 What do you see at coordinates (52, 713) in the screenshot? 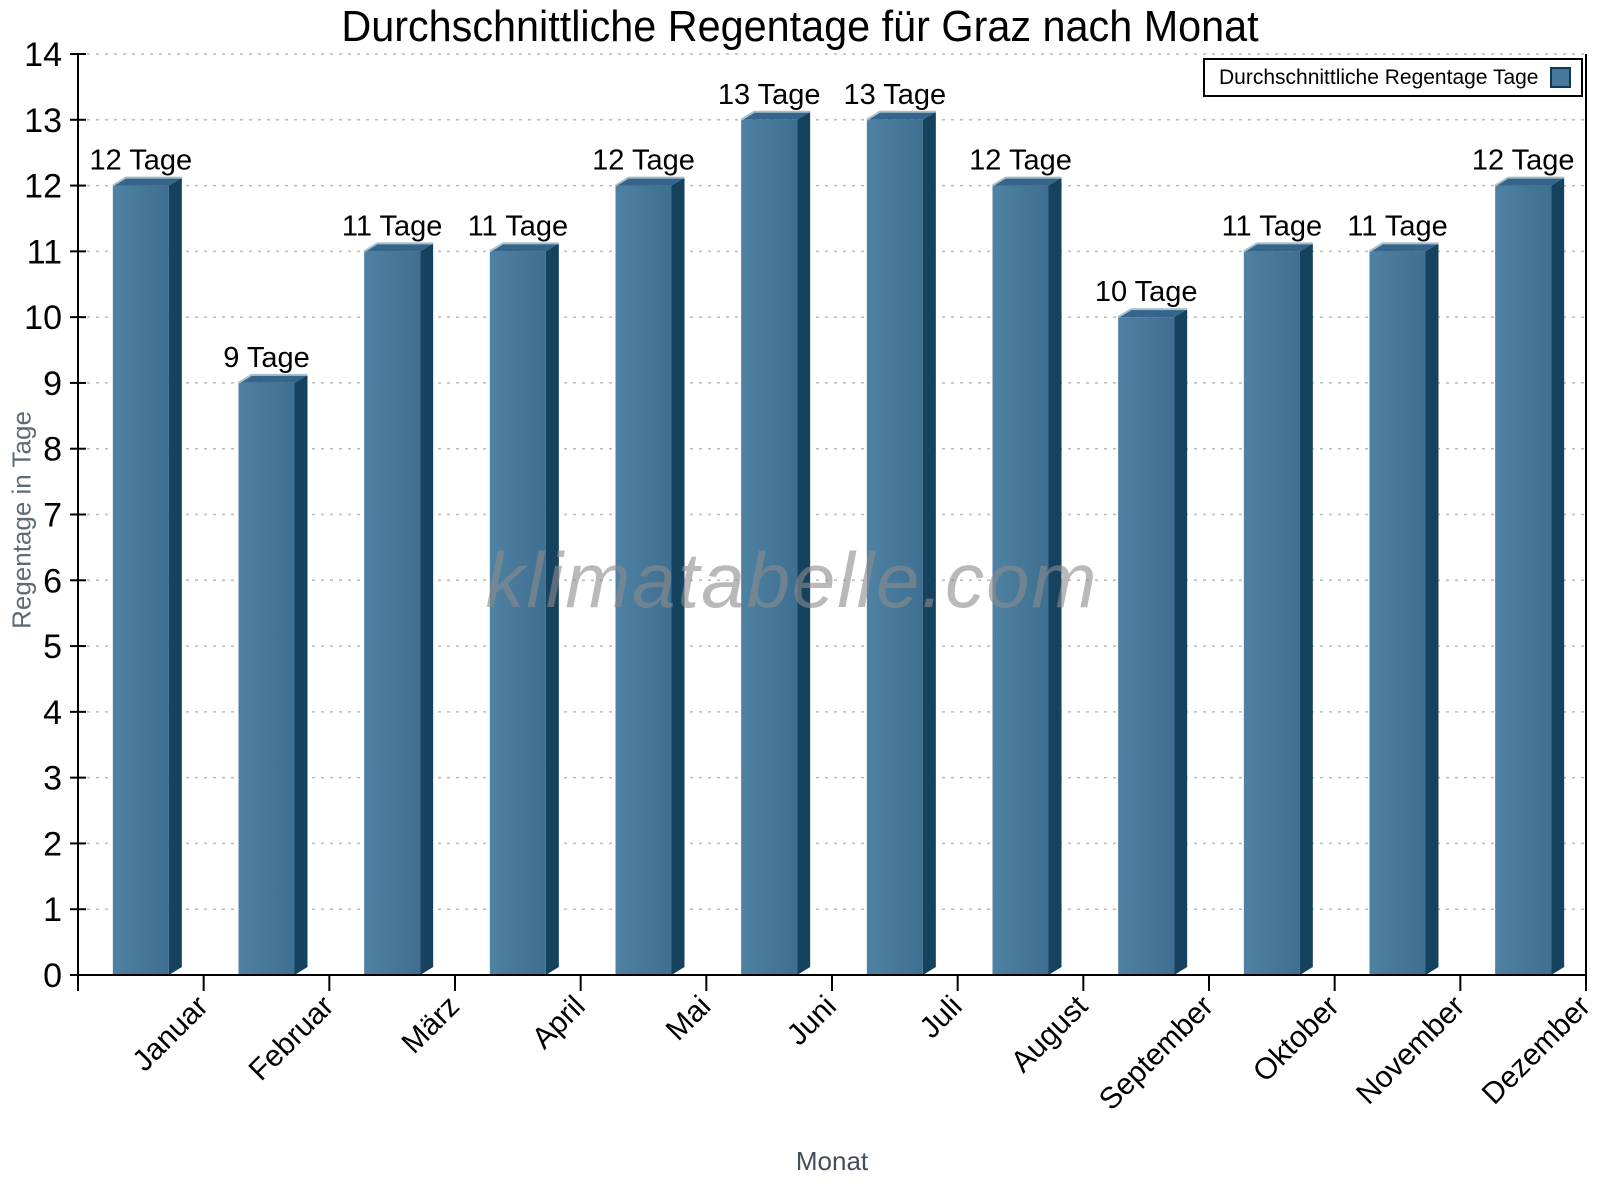
I see `y-tick-label: 4` at bounding box center [52, 713].